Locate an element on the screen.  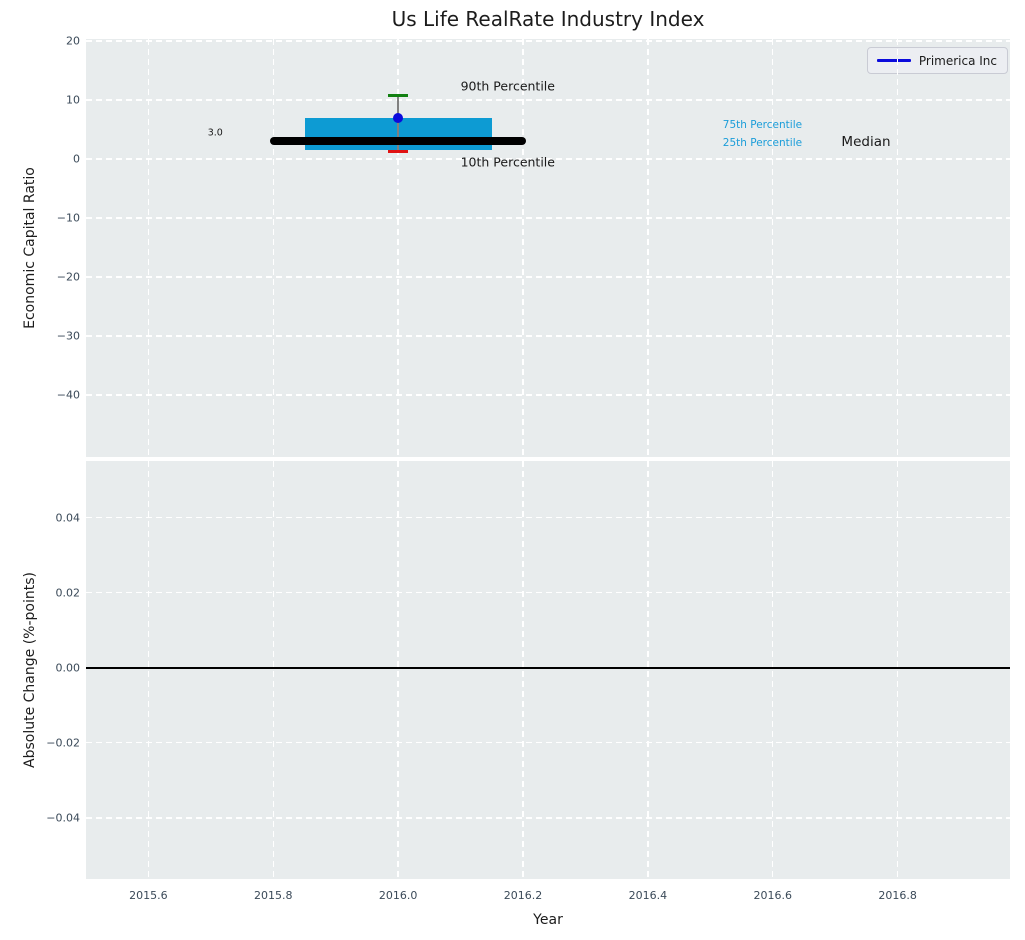
top-y-tick-label: 0 is located at coordinates (76, 159).